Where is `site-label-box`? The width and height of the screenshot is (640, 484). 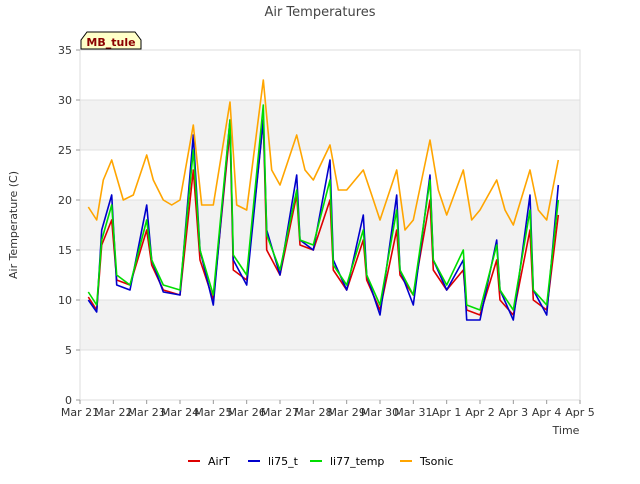
site-label-box is located at coordinates (111, 40).